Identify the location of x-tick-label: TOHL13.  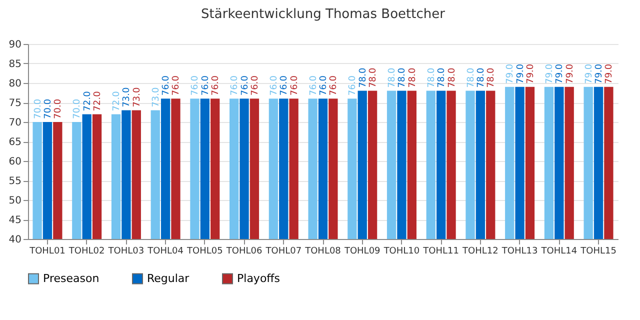
(519, 251).